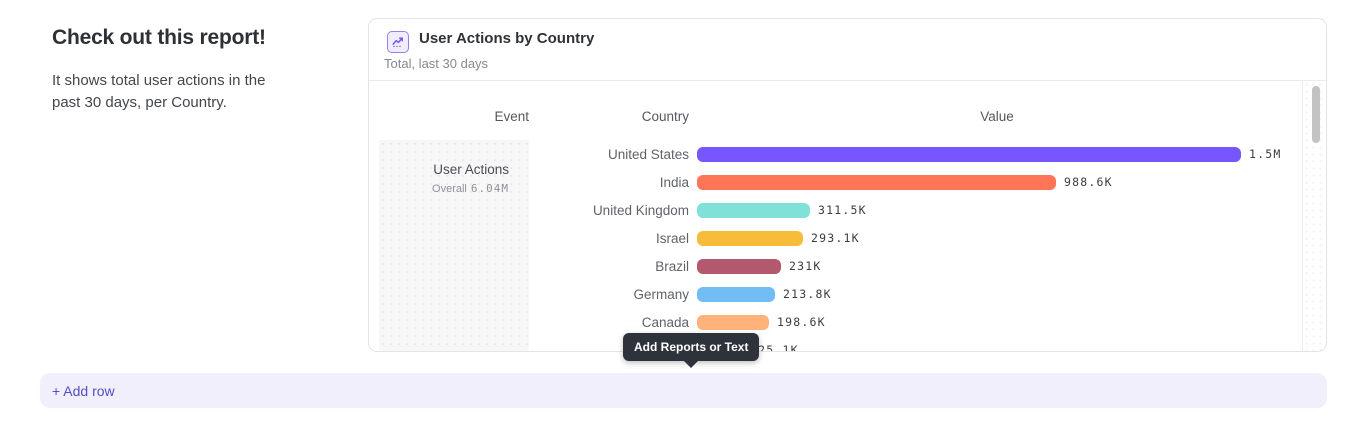 Image resolution: width=1349 pixels, height=436 pixels. I want to click on intro-heading: Check out this report!, so click(159, 37).